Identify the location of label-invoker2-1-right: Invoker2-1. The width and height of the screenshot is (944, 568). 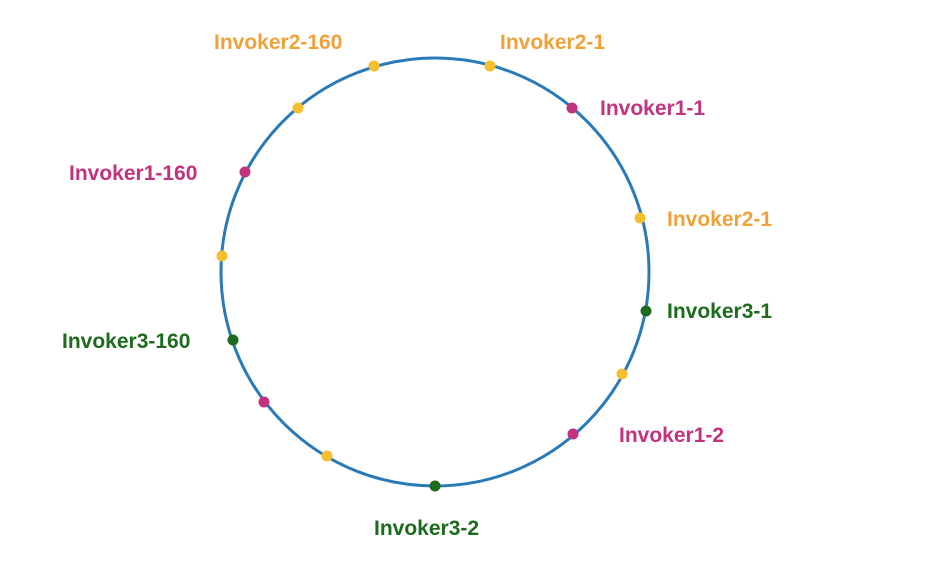
(719, 219).